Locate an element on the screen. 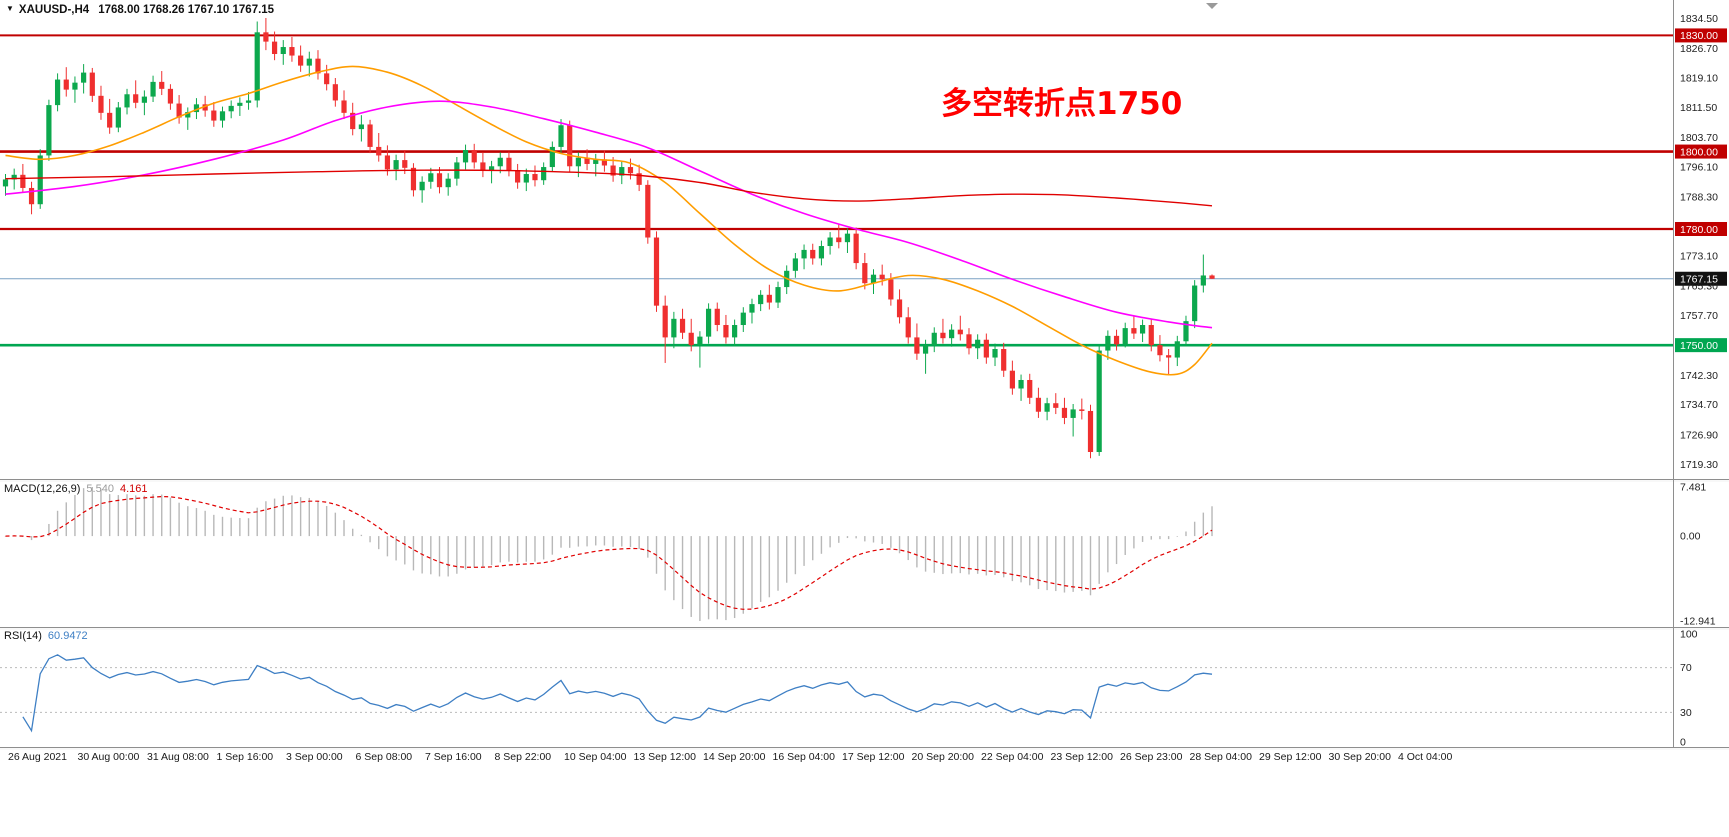  svg-text: 30 Aug 00:00 is located at coordinates (109, 757).